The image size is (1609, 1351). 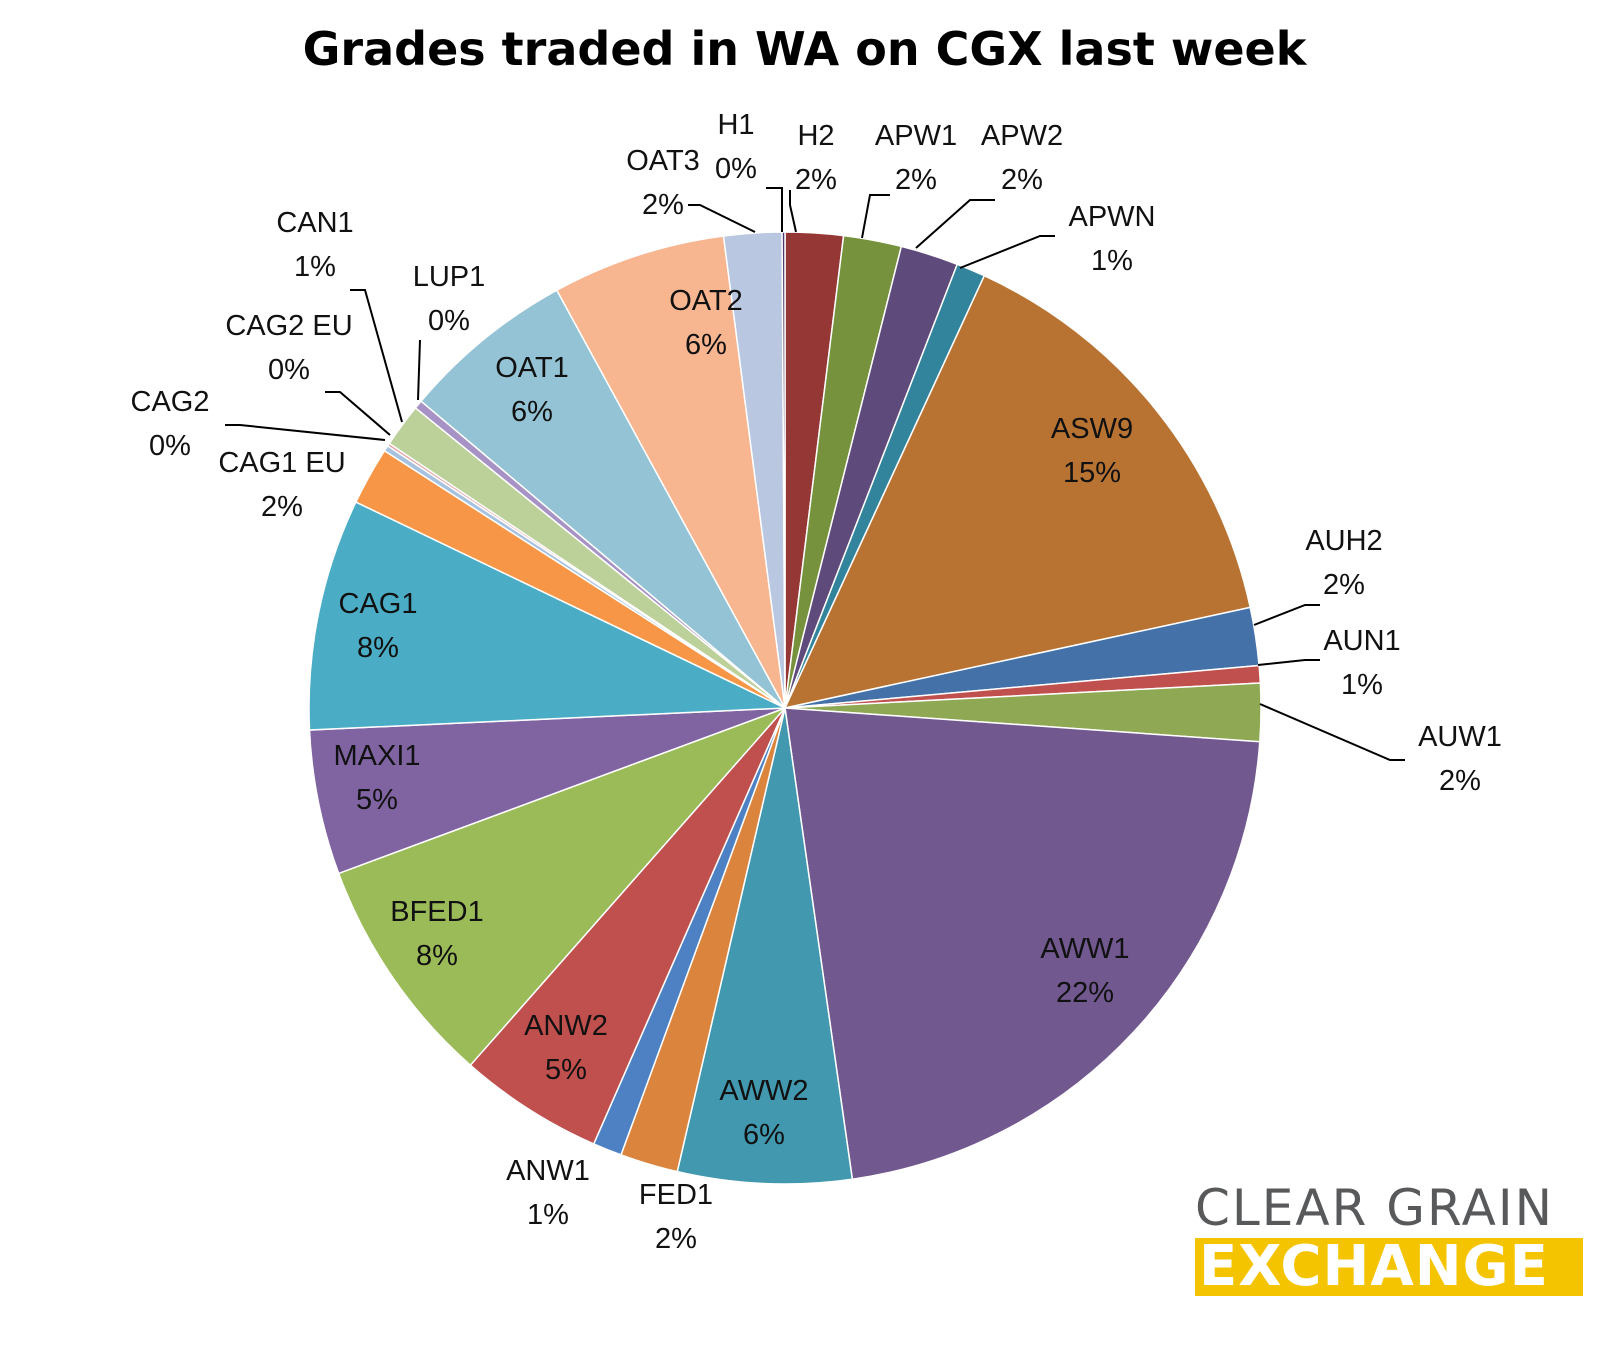 I want to click on slice-percent-cag2-eu: 0%, so click(x=289, y=370).